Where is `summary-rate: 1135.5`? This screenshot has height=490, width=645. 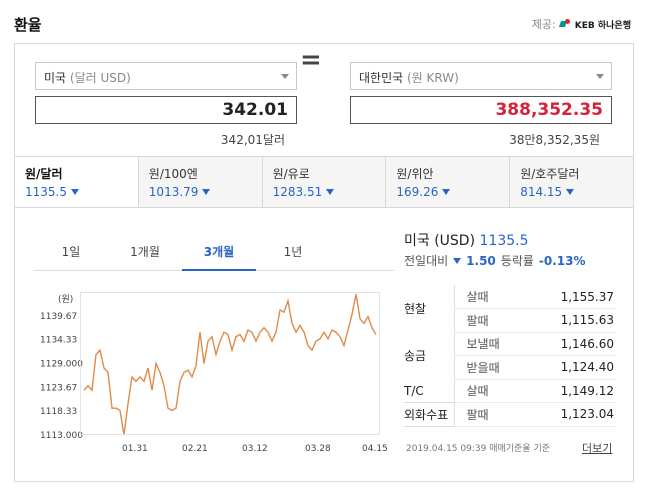 summary-rate: 1135.5 is located at coordinates (504, 241).